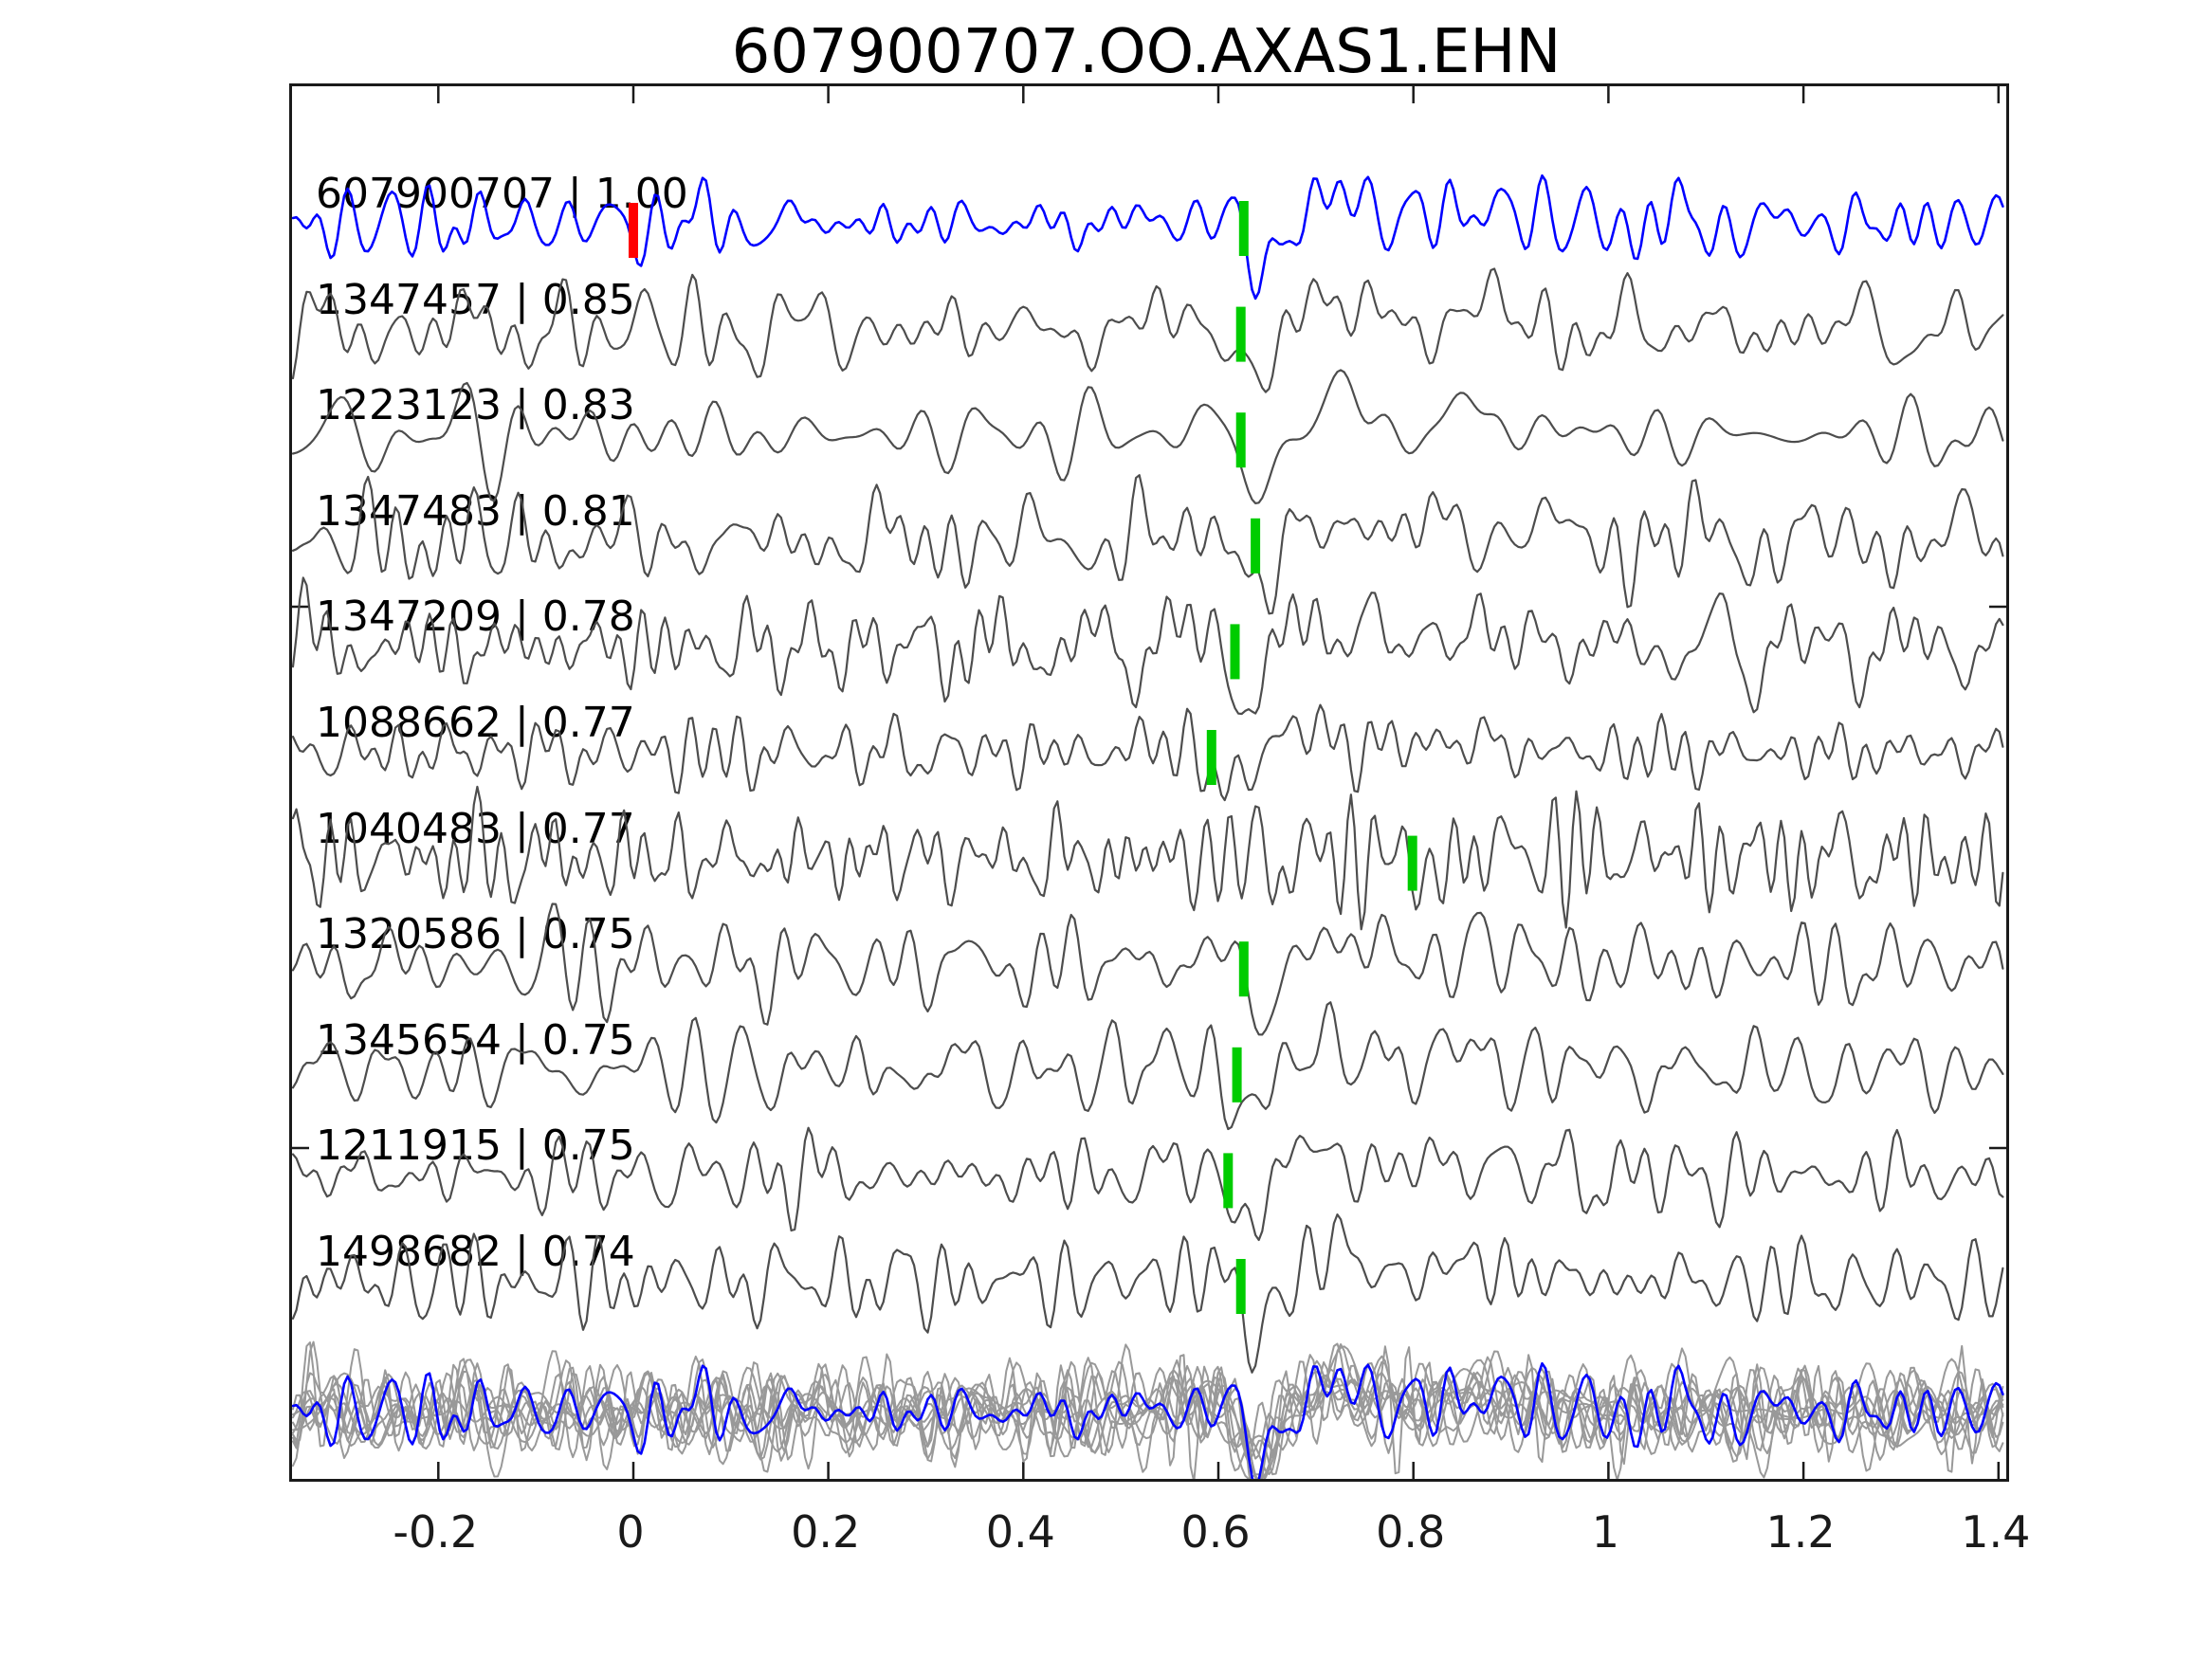  What do you see at coordinates (1605, 1532) in the screenshot?
I see `x-tick-label: 1` at bounding box center [1605, 1532].